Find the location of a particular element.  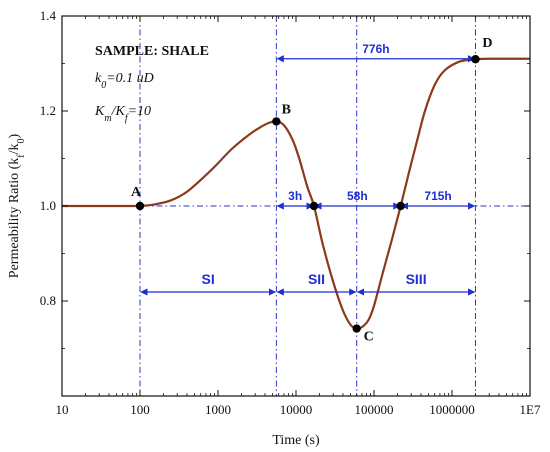

x-tick-label: 10 is located at coordinates (62, 409).